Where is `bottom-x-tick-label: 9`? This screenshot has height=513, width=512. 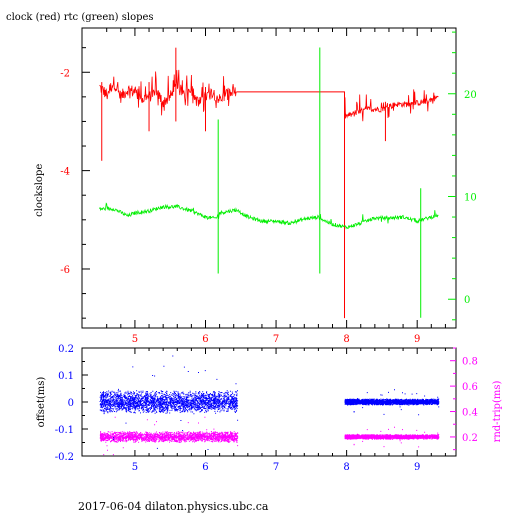
bottom-x-tick-label: 9 is located at coordinates (417, 467).